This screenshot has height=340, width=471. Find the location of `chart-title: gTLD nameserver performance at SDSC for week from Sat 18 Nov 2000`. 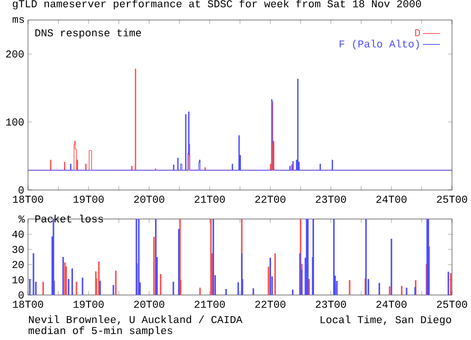

chart-title: gTLD nameserver performance at SDSC for week from Sat 18 Nov 2000 is located at coordinates (216, 5).